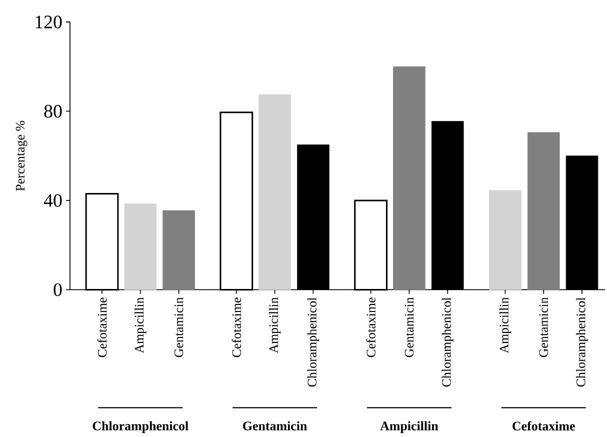  What do you see at coordinates (53, 111) in the screenshot?
I see `y-tick-label: 80` at bounding box center [53, 111].